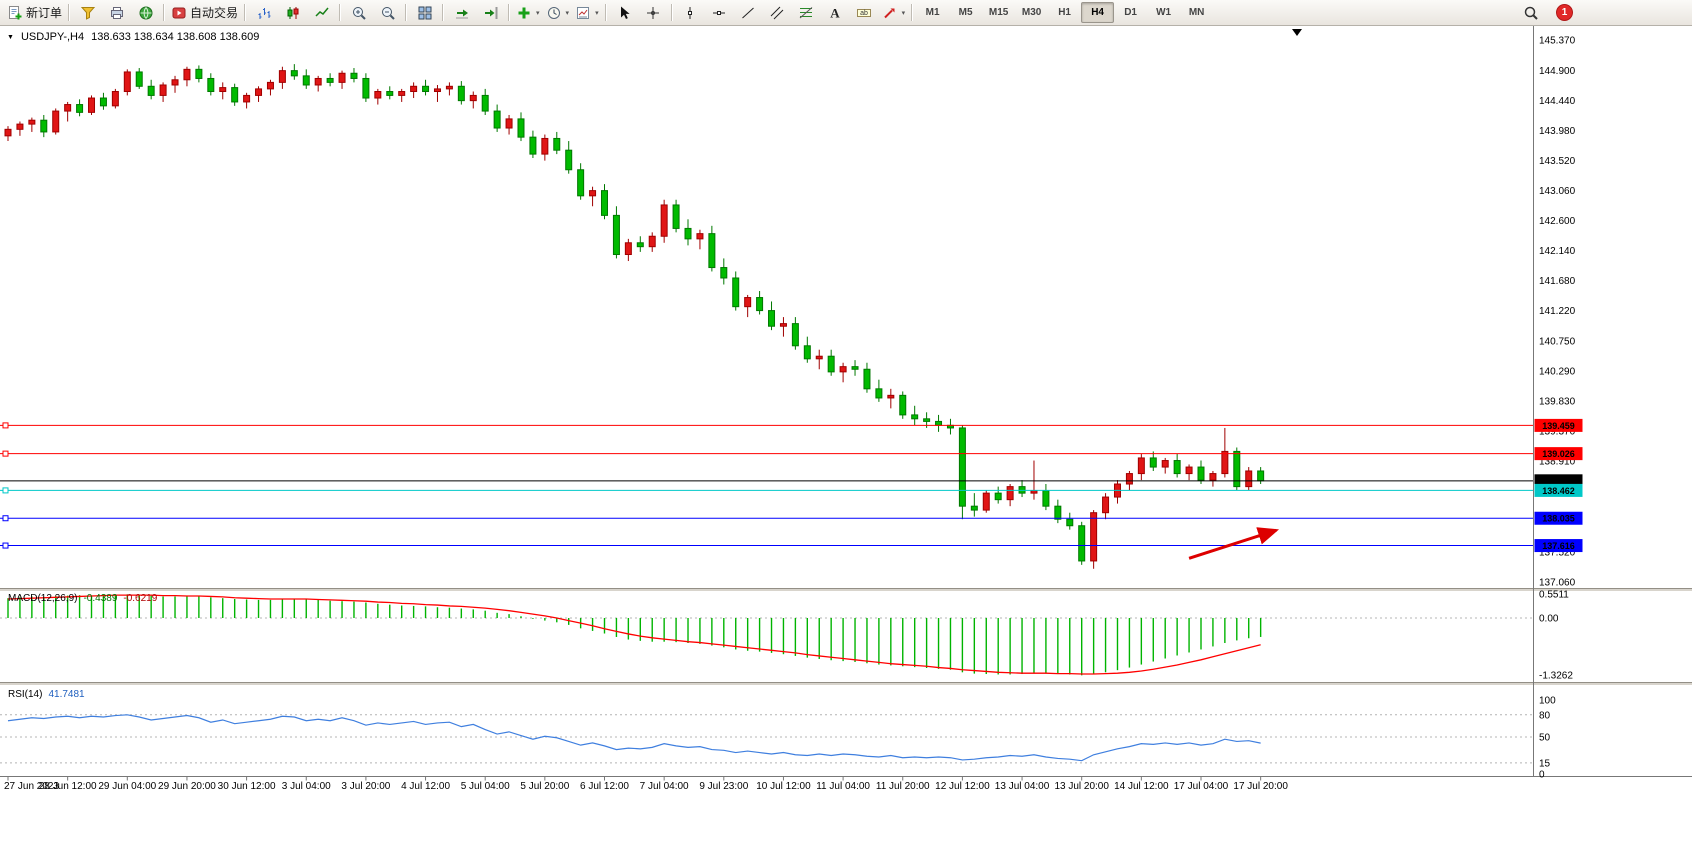 The height and width of the screenshot is (852, 1692). I want to click on svg-text: 12 Jul 12:00, so click(962, 786).